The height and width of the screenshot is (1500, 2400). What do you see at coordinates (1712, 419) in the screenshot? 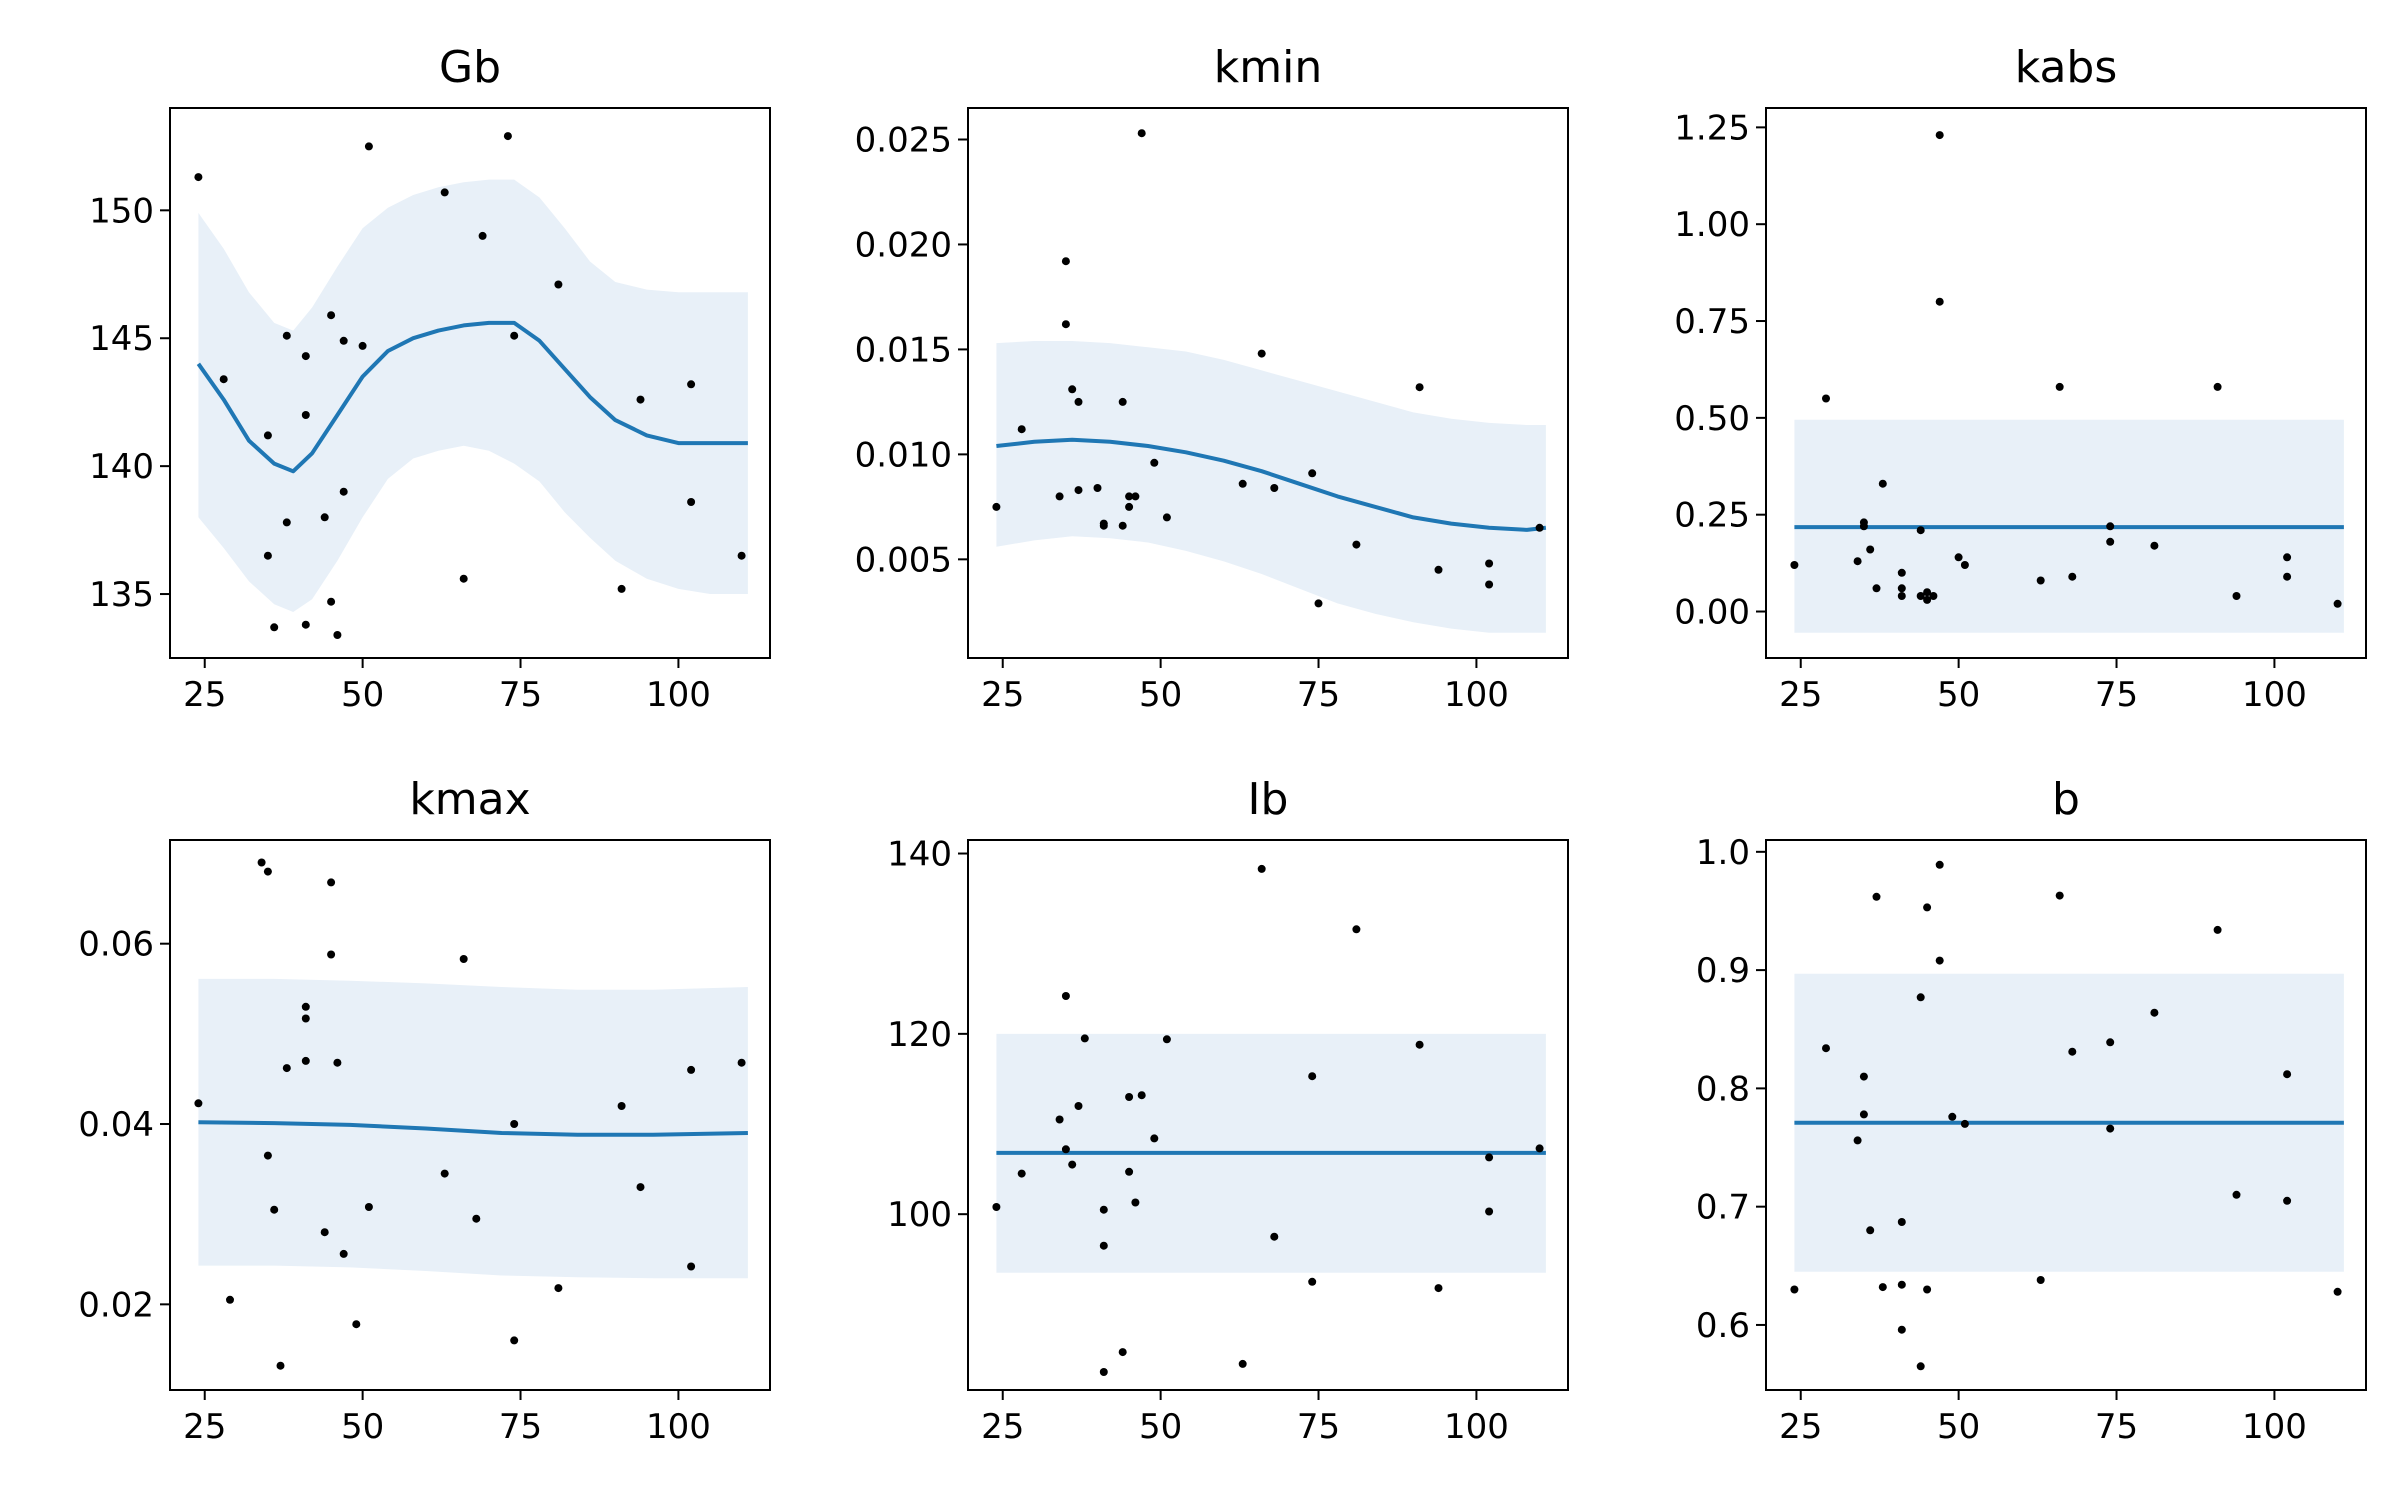
I see `y-tick-label: 0.50` at bounding box center [1712, 419].